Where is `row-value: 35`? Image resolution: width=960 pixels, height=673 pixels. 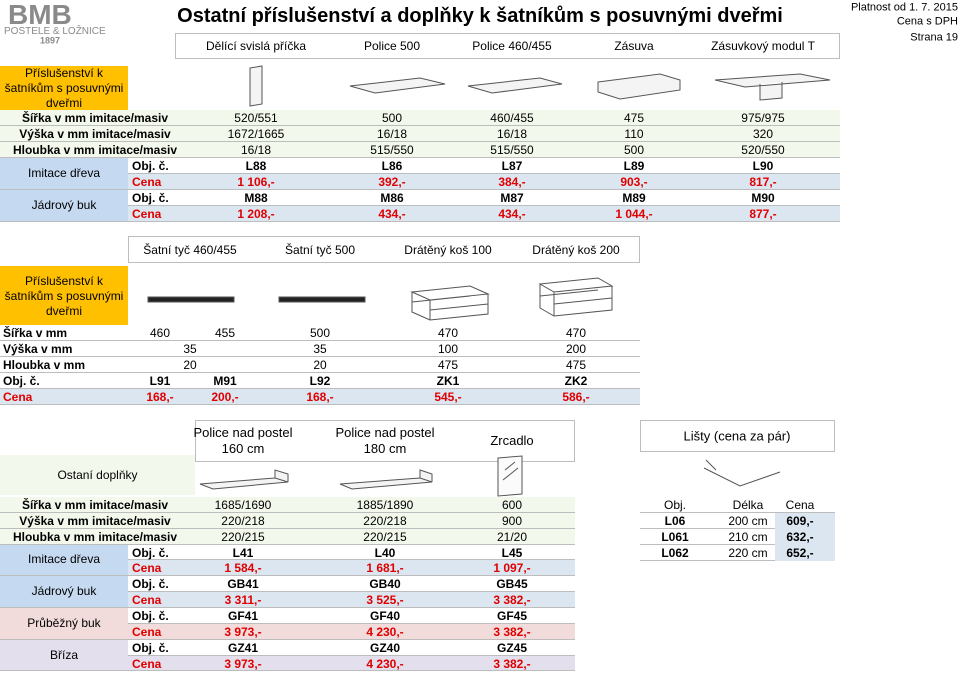
row-value: 35 is located at coordinates (320, 349).